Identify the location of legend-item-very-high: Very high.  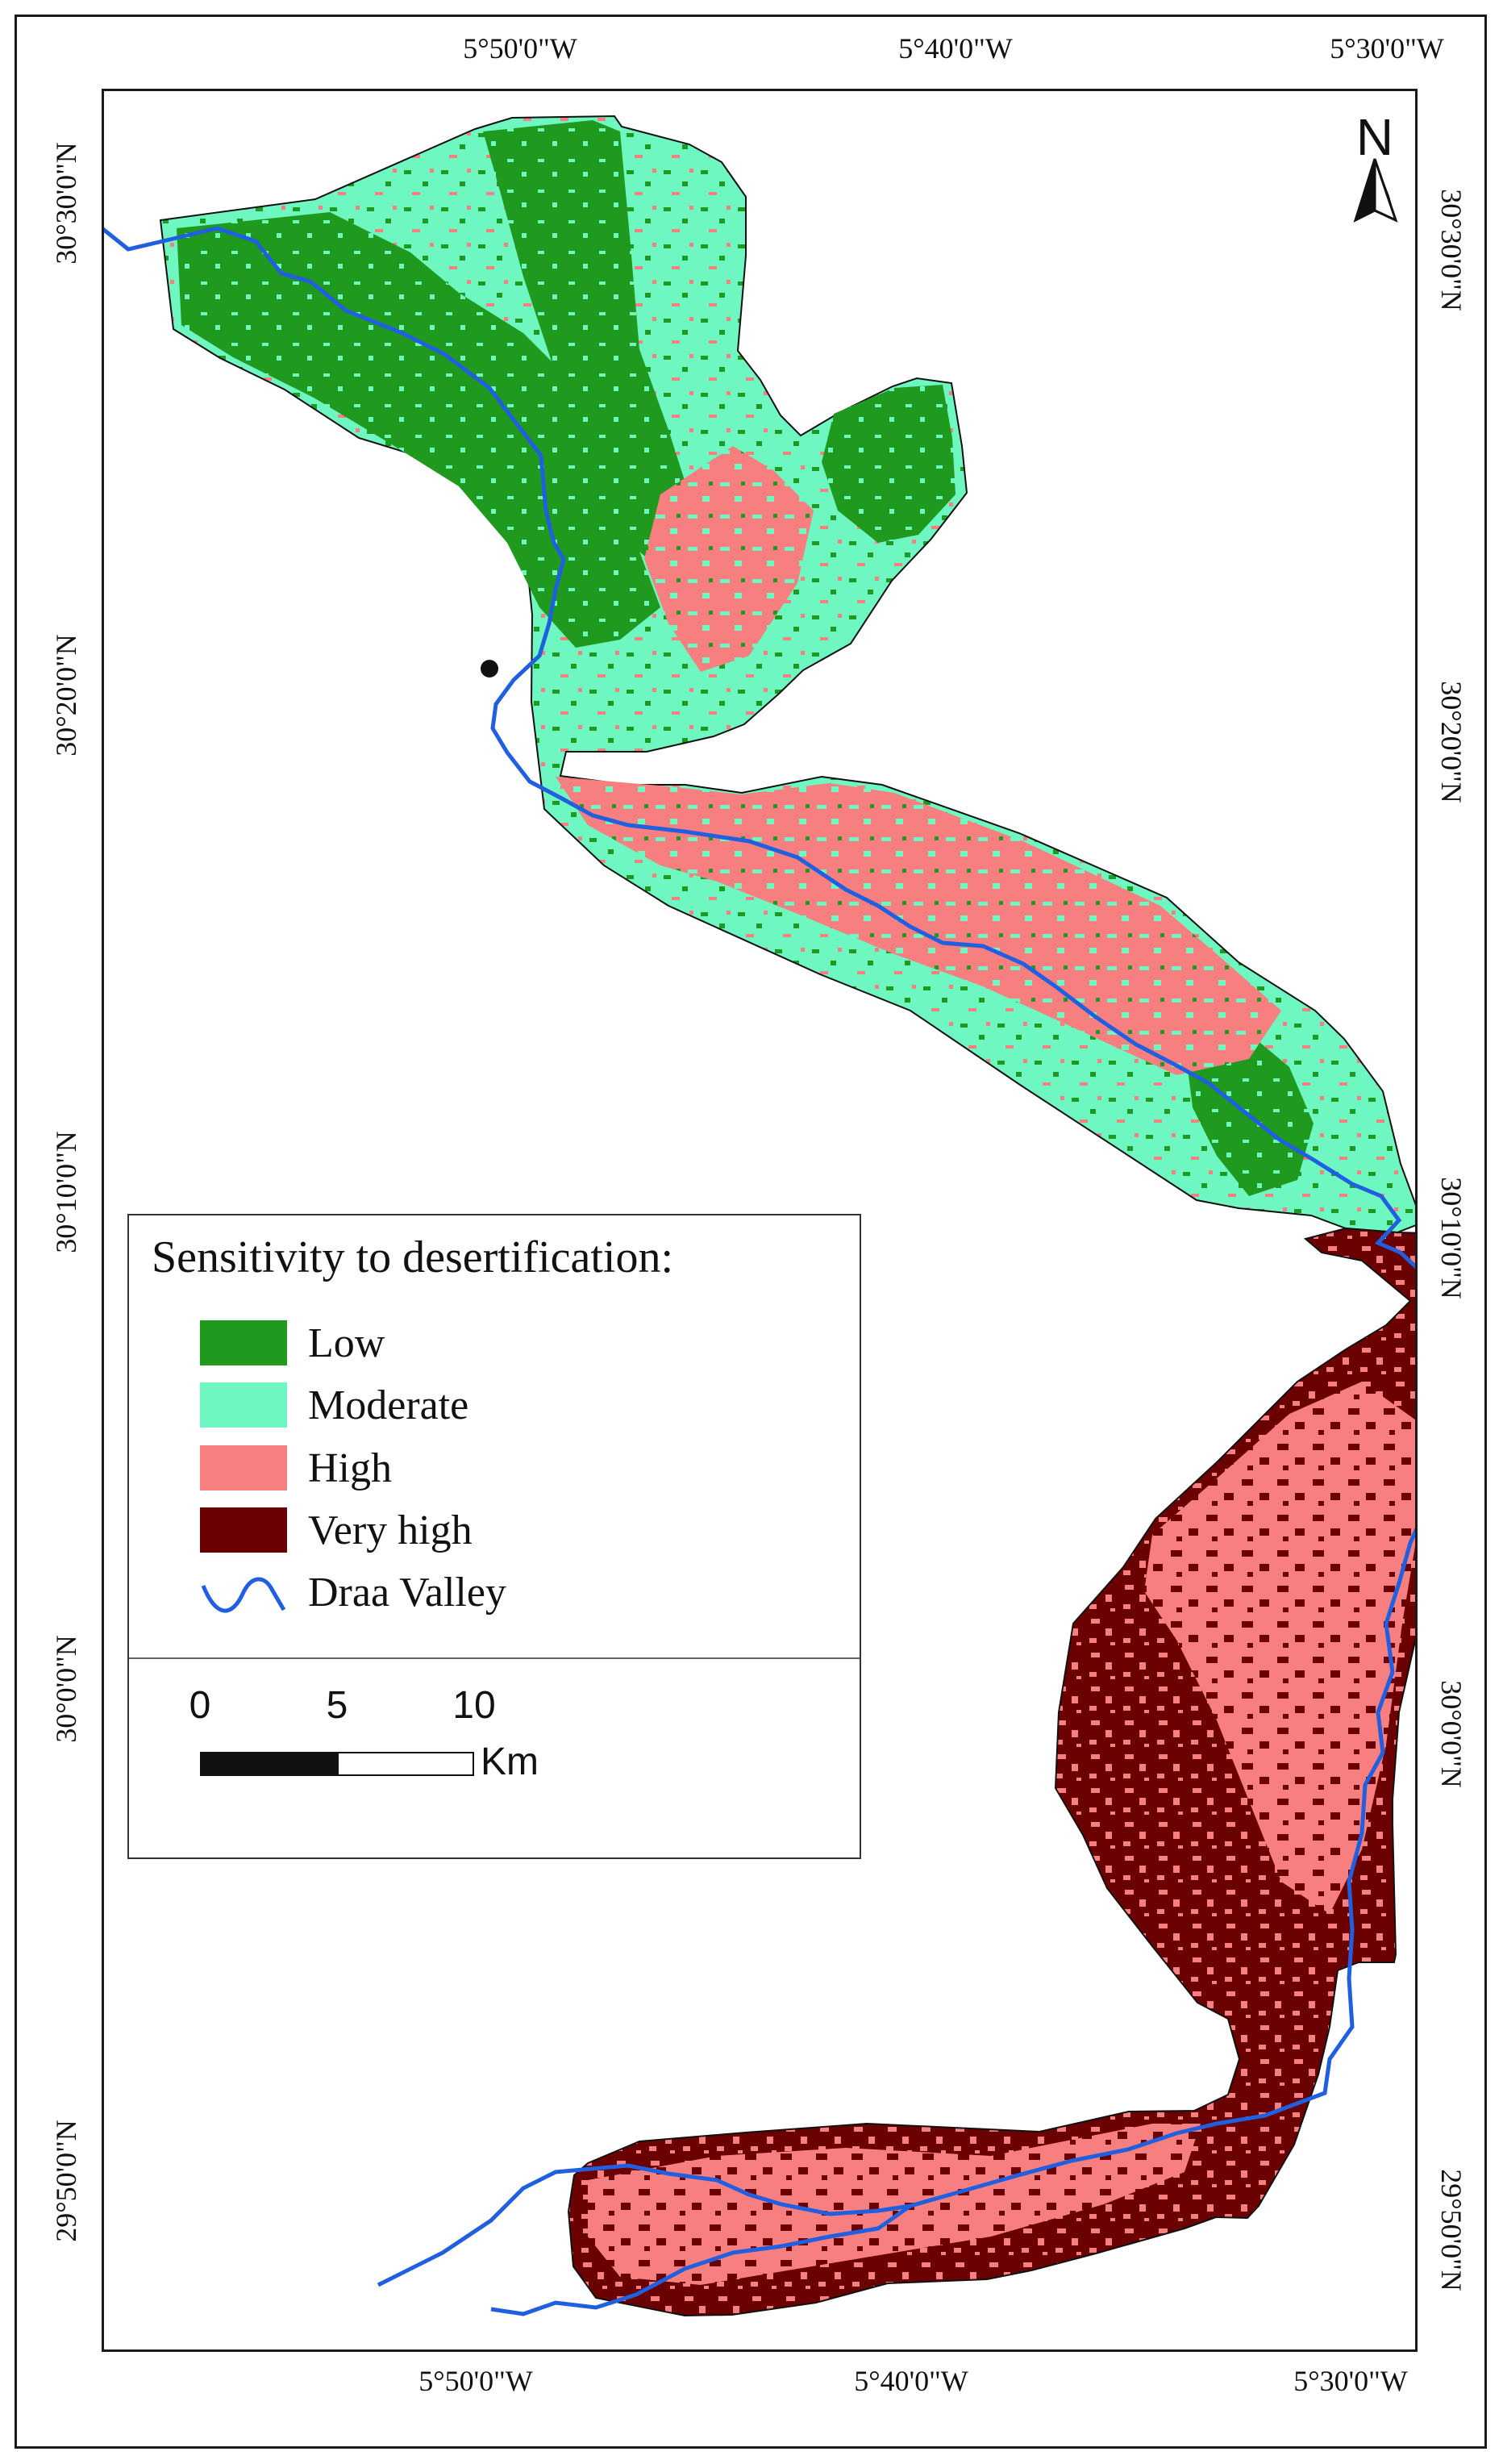
(336, 1530).